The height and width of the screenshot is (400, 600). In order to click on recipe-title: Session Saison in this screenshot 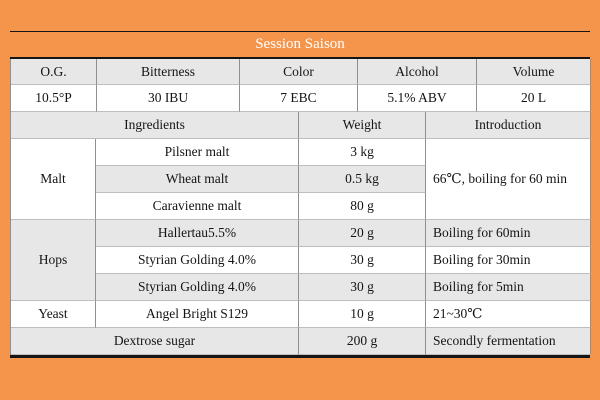, I will do `click(300, 44)`.